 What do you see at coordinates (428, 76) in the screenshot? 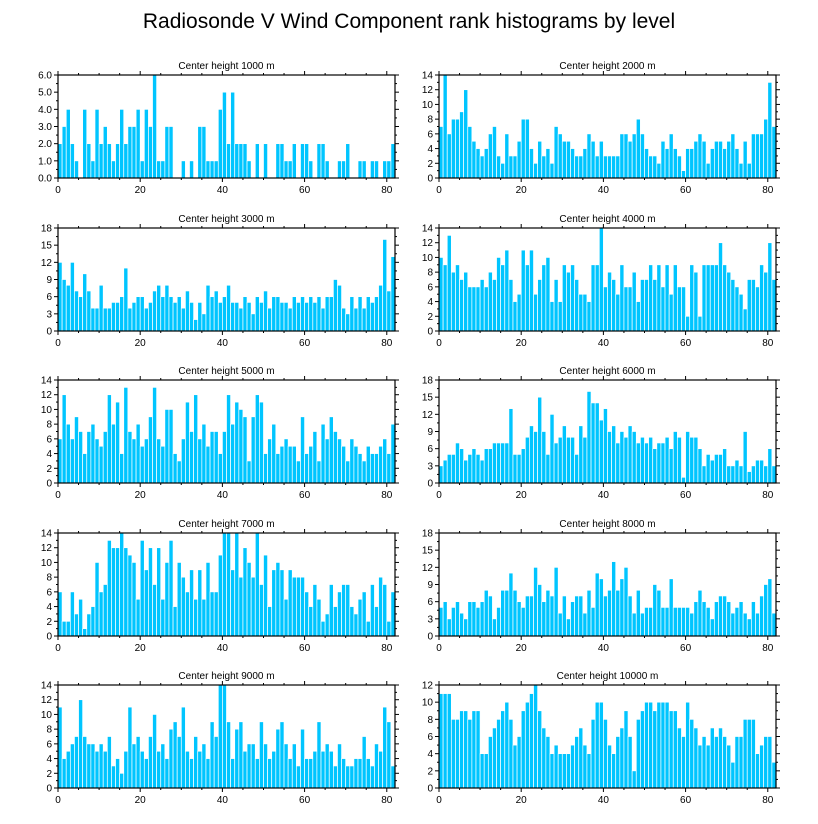
I see `y-tick-label: 14` at bounding box center [428, 76].